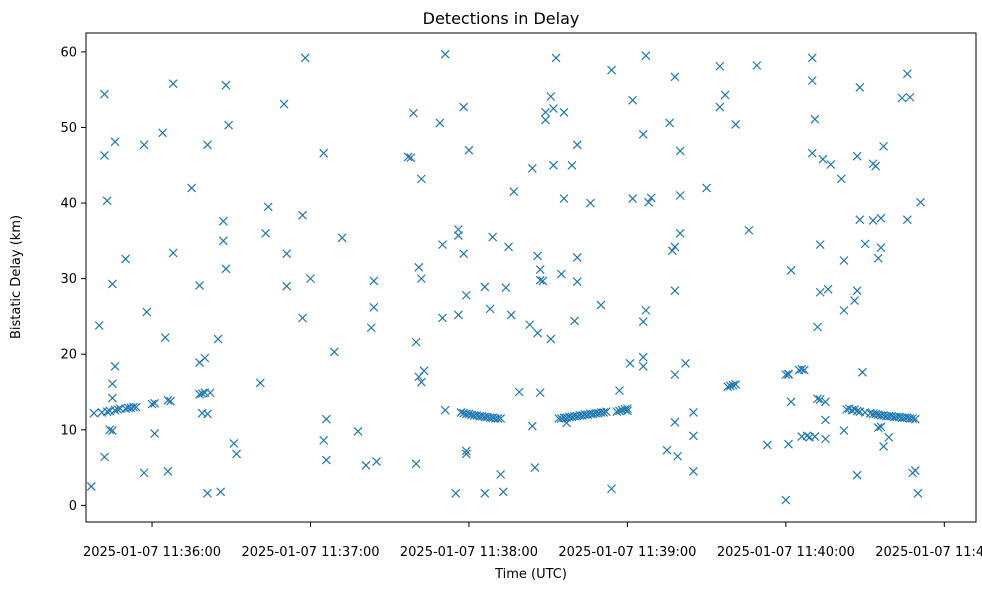  Describe the element at coordinates (501, 18) in the screenshot. I see `chart-title: Detections in Delay` at that location.